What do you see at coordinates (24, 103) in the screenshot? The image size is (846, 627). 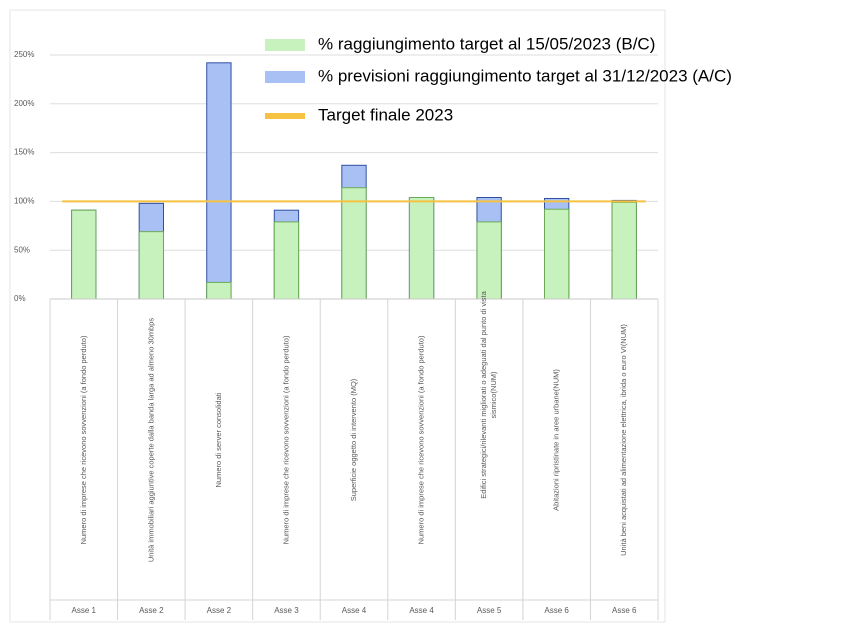 I see `y-tick-label: 200%` at bounding box center [24, 103].